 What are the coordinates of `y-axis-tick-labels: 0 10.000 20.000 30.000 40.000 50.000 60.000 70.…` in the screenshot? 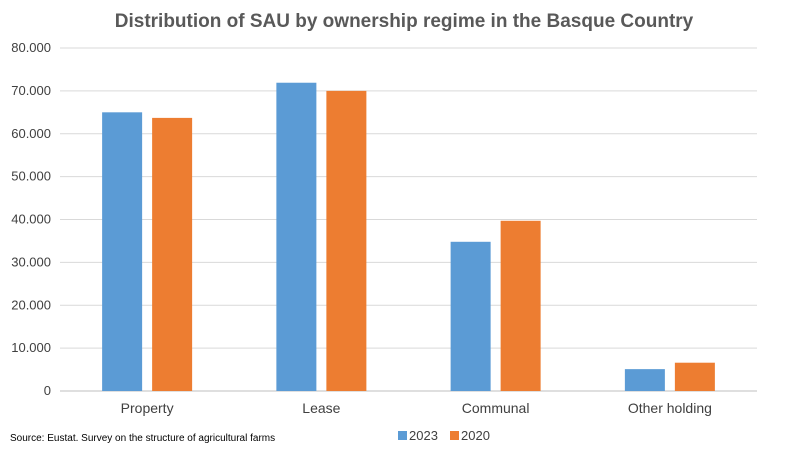 It's located at (31, 219).